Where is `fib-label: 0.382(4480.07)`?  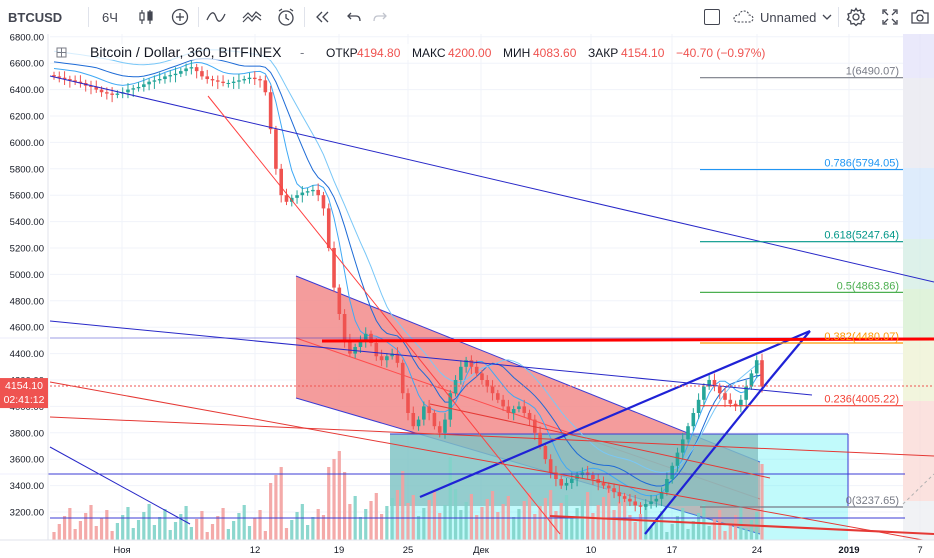
fib-label: 0.382(4480.07) is located at coordinates (861, 337).